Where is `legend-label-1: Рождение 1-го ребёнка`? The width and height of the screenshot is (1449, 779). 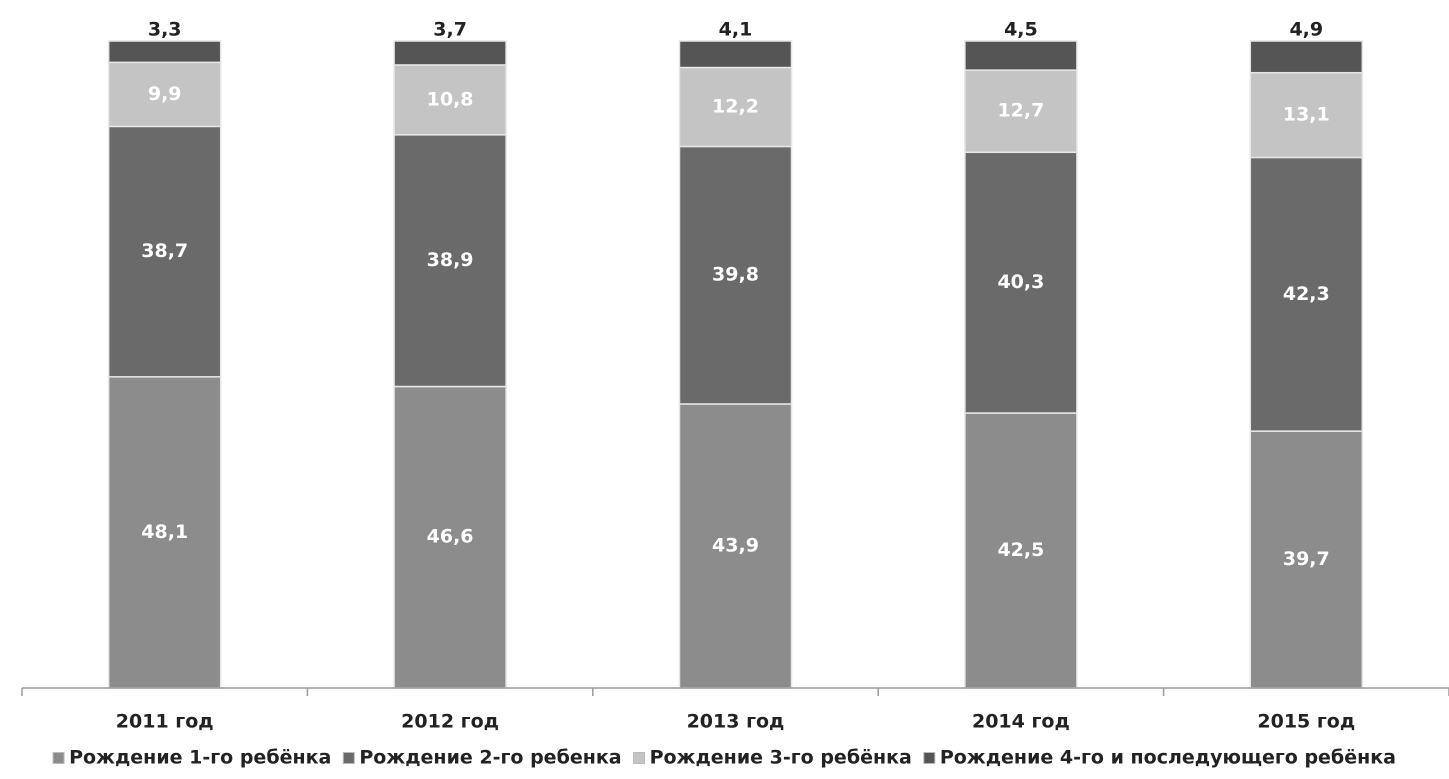 legend-label-1: Рождение 1-го ребёнка is located at coordinates (200, 758).